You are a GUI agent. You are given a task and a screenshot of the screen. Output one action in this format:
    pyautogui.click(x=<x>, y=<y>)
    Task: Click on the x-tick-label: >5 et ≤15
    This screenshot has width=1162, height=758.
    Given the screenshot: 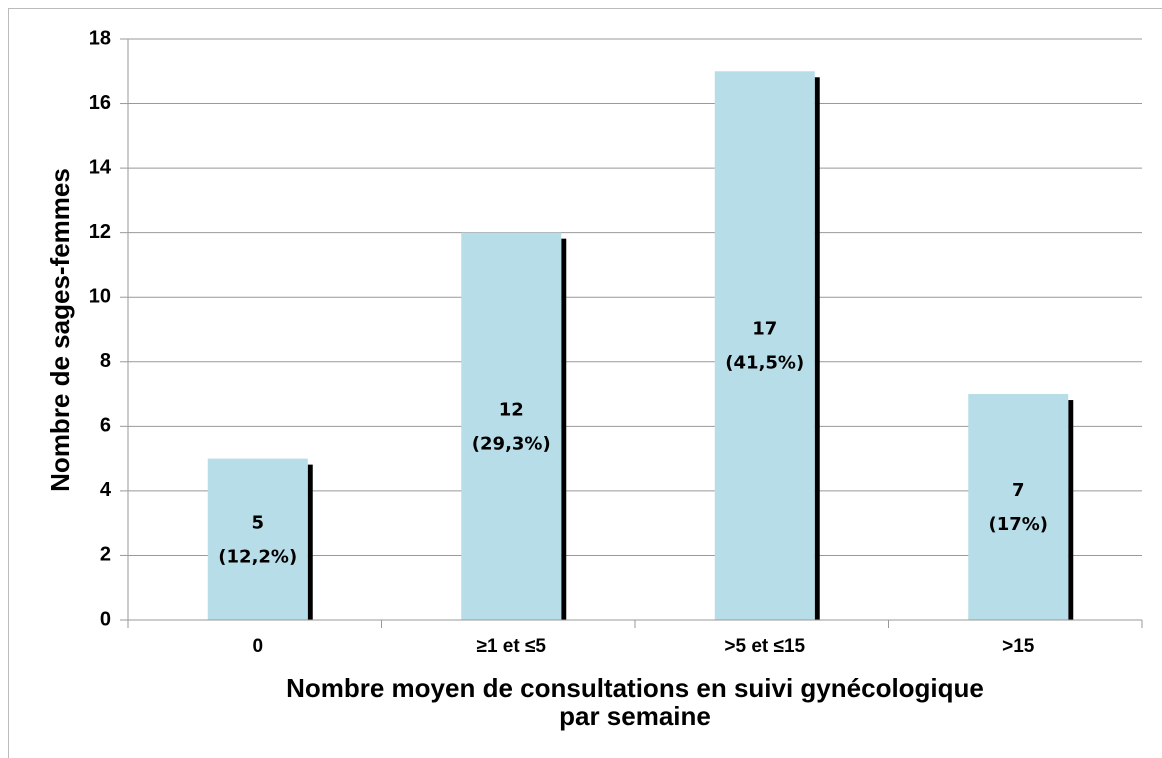 What is the action you would take?
    pyautogui.click(x=764, y=646)
    